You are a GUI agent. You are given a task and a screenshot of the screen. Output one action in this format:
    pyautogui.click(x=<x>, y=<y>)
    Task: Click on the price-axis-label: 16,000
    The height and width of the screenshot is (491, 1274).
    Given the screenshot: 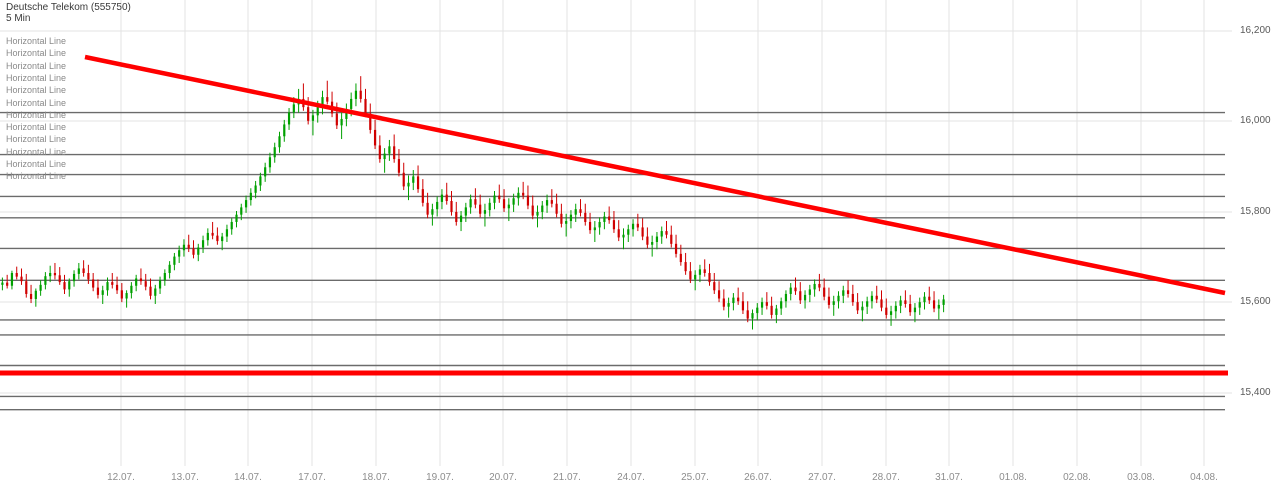 What is the action you would take?
    pyautogui.click(x=1255, y=120)
    